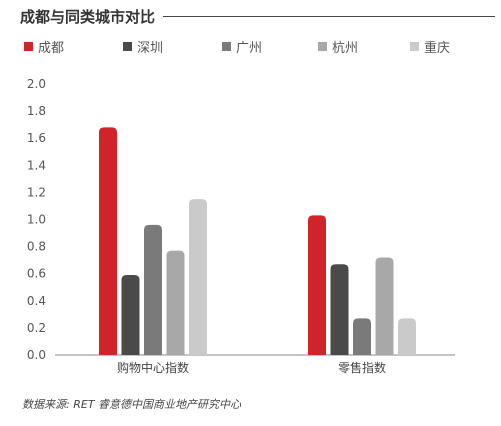 The height and width of the screenshot is (426, 501). What do you see at coordinates (36, 355) in the screenshot?
I see `y-tick-label: 0.0` at bounding box center [36, 355].